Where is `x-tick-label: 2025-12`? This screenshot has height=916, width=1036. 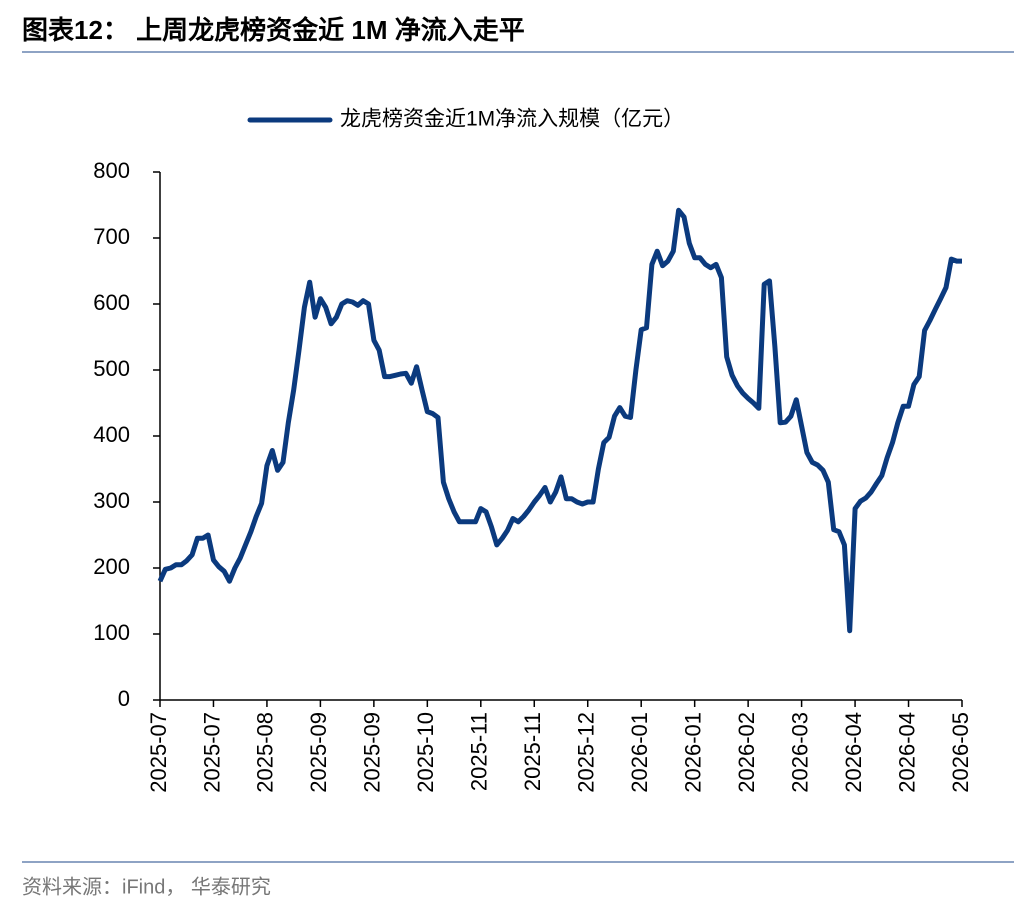
x-tick-label: 2025-12 is located at coordinates (586, 752).